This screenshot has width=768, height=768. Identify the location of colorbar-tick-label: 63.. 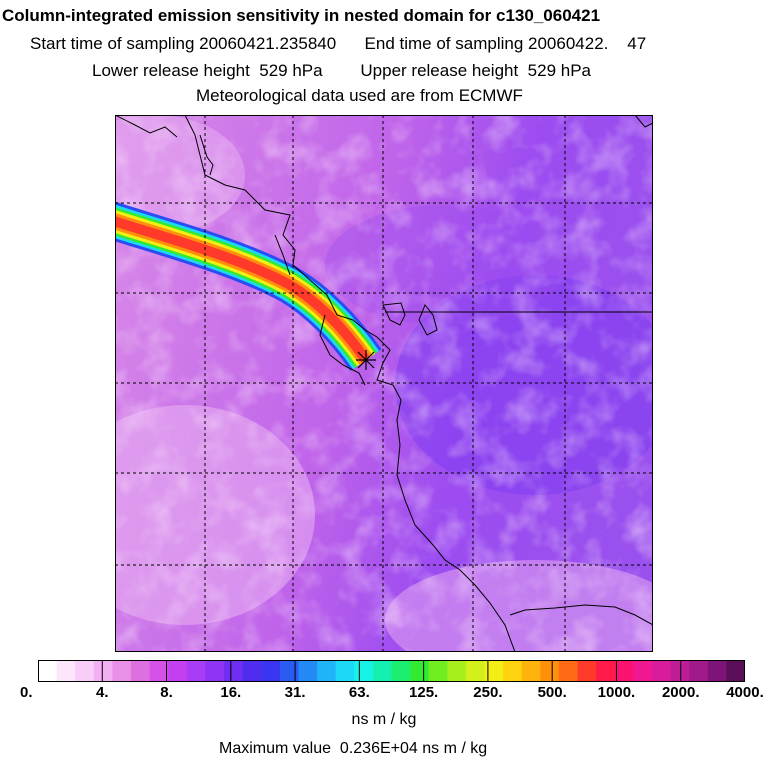
(359, 692).